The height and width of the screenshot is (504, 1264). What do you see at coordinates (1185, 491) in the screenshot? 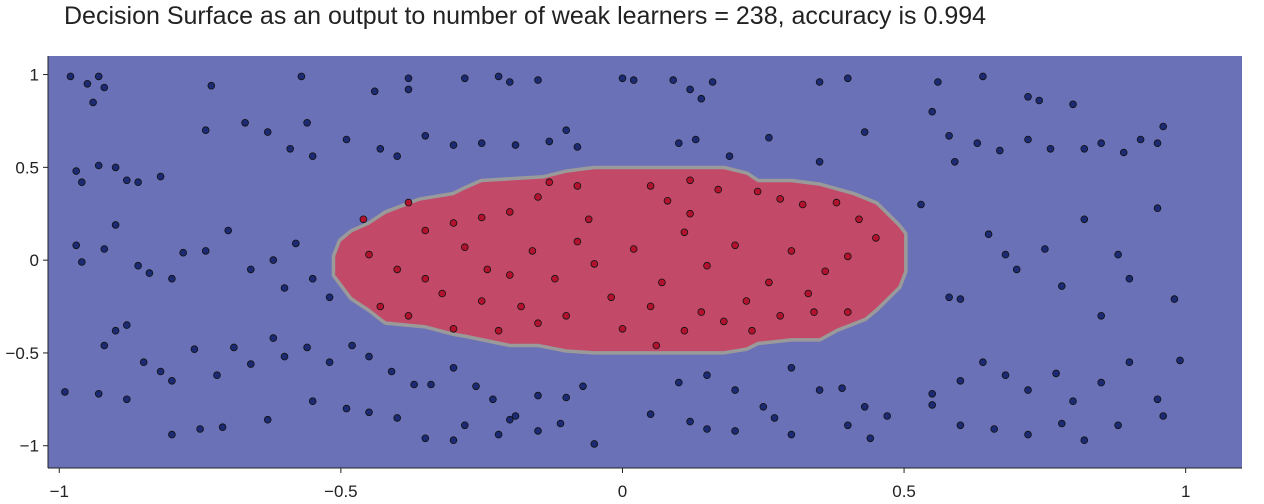
I see `x-tick-label: 1` at bounding box center [1185, 491].